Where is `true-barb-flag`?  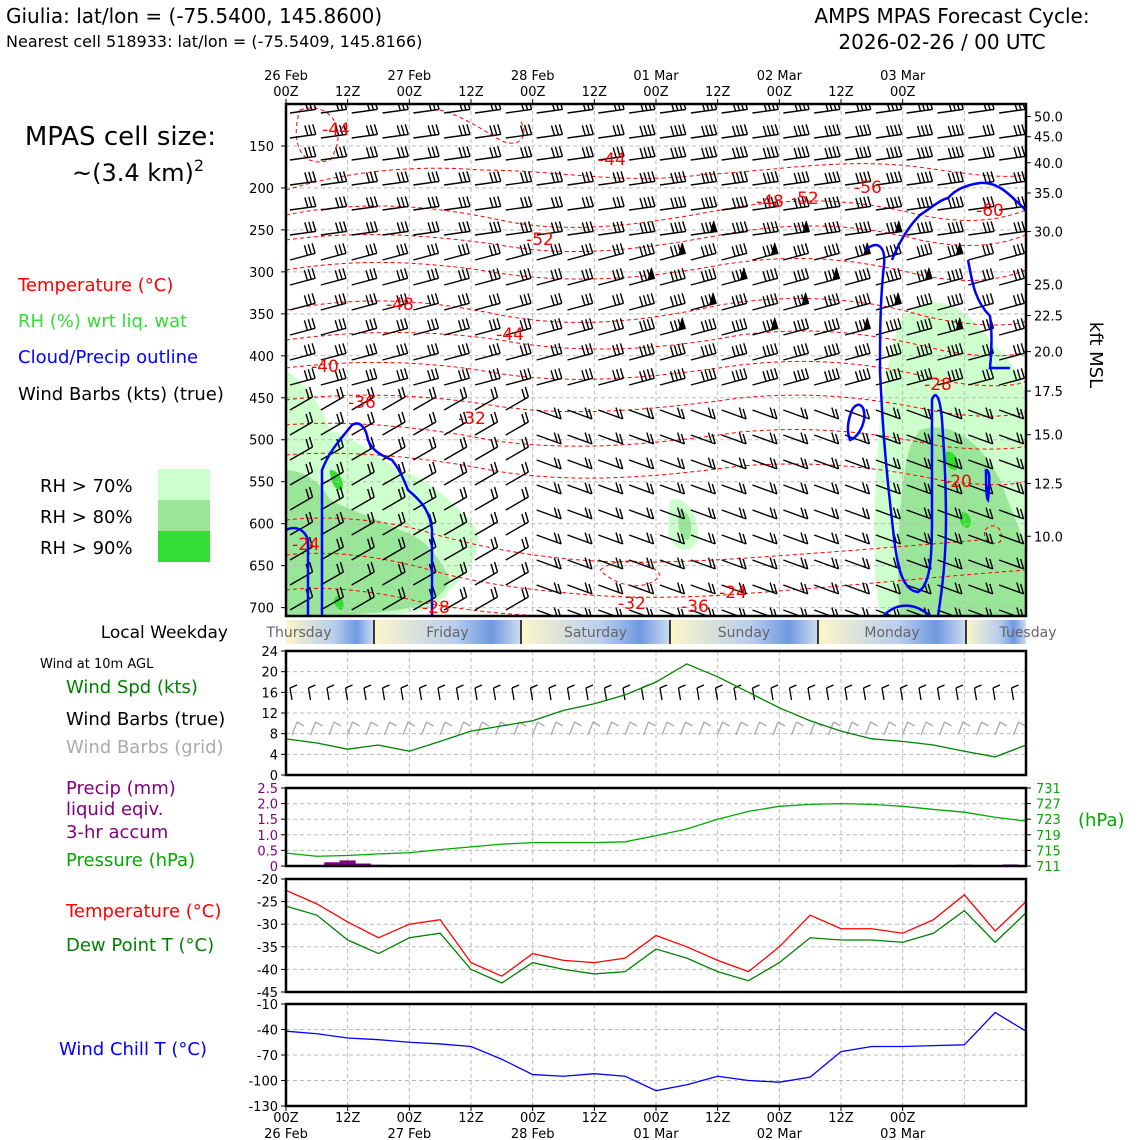 true-barb-flag is located at coordinates (922, 686).